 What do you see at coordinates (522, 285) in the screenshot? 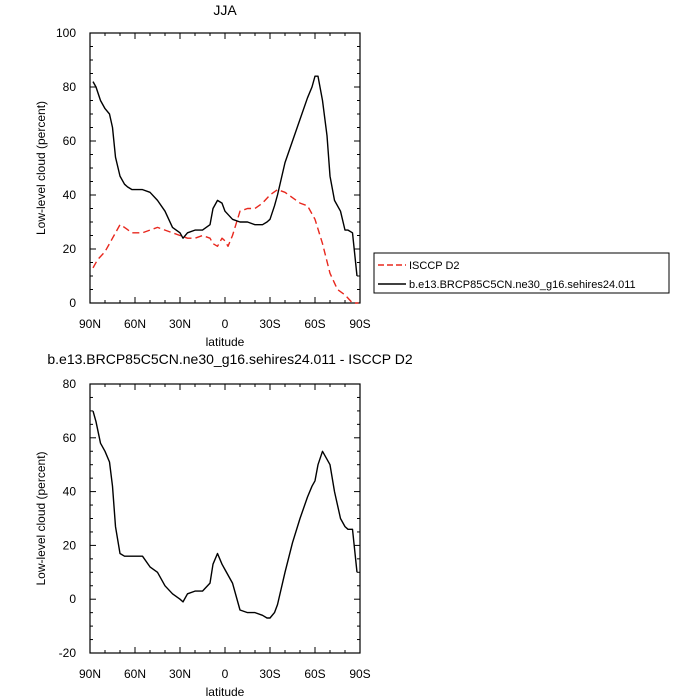
I see `legend-label: b.e13.BRCP85C5CN.ne30_g16.sehires24.011` at bounding box center [522, 285].